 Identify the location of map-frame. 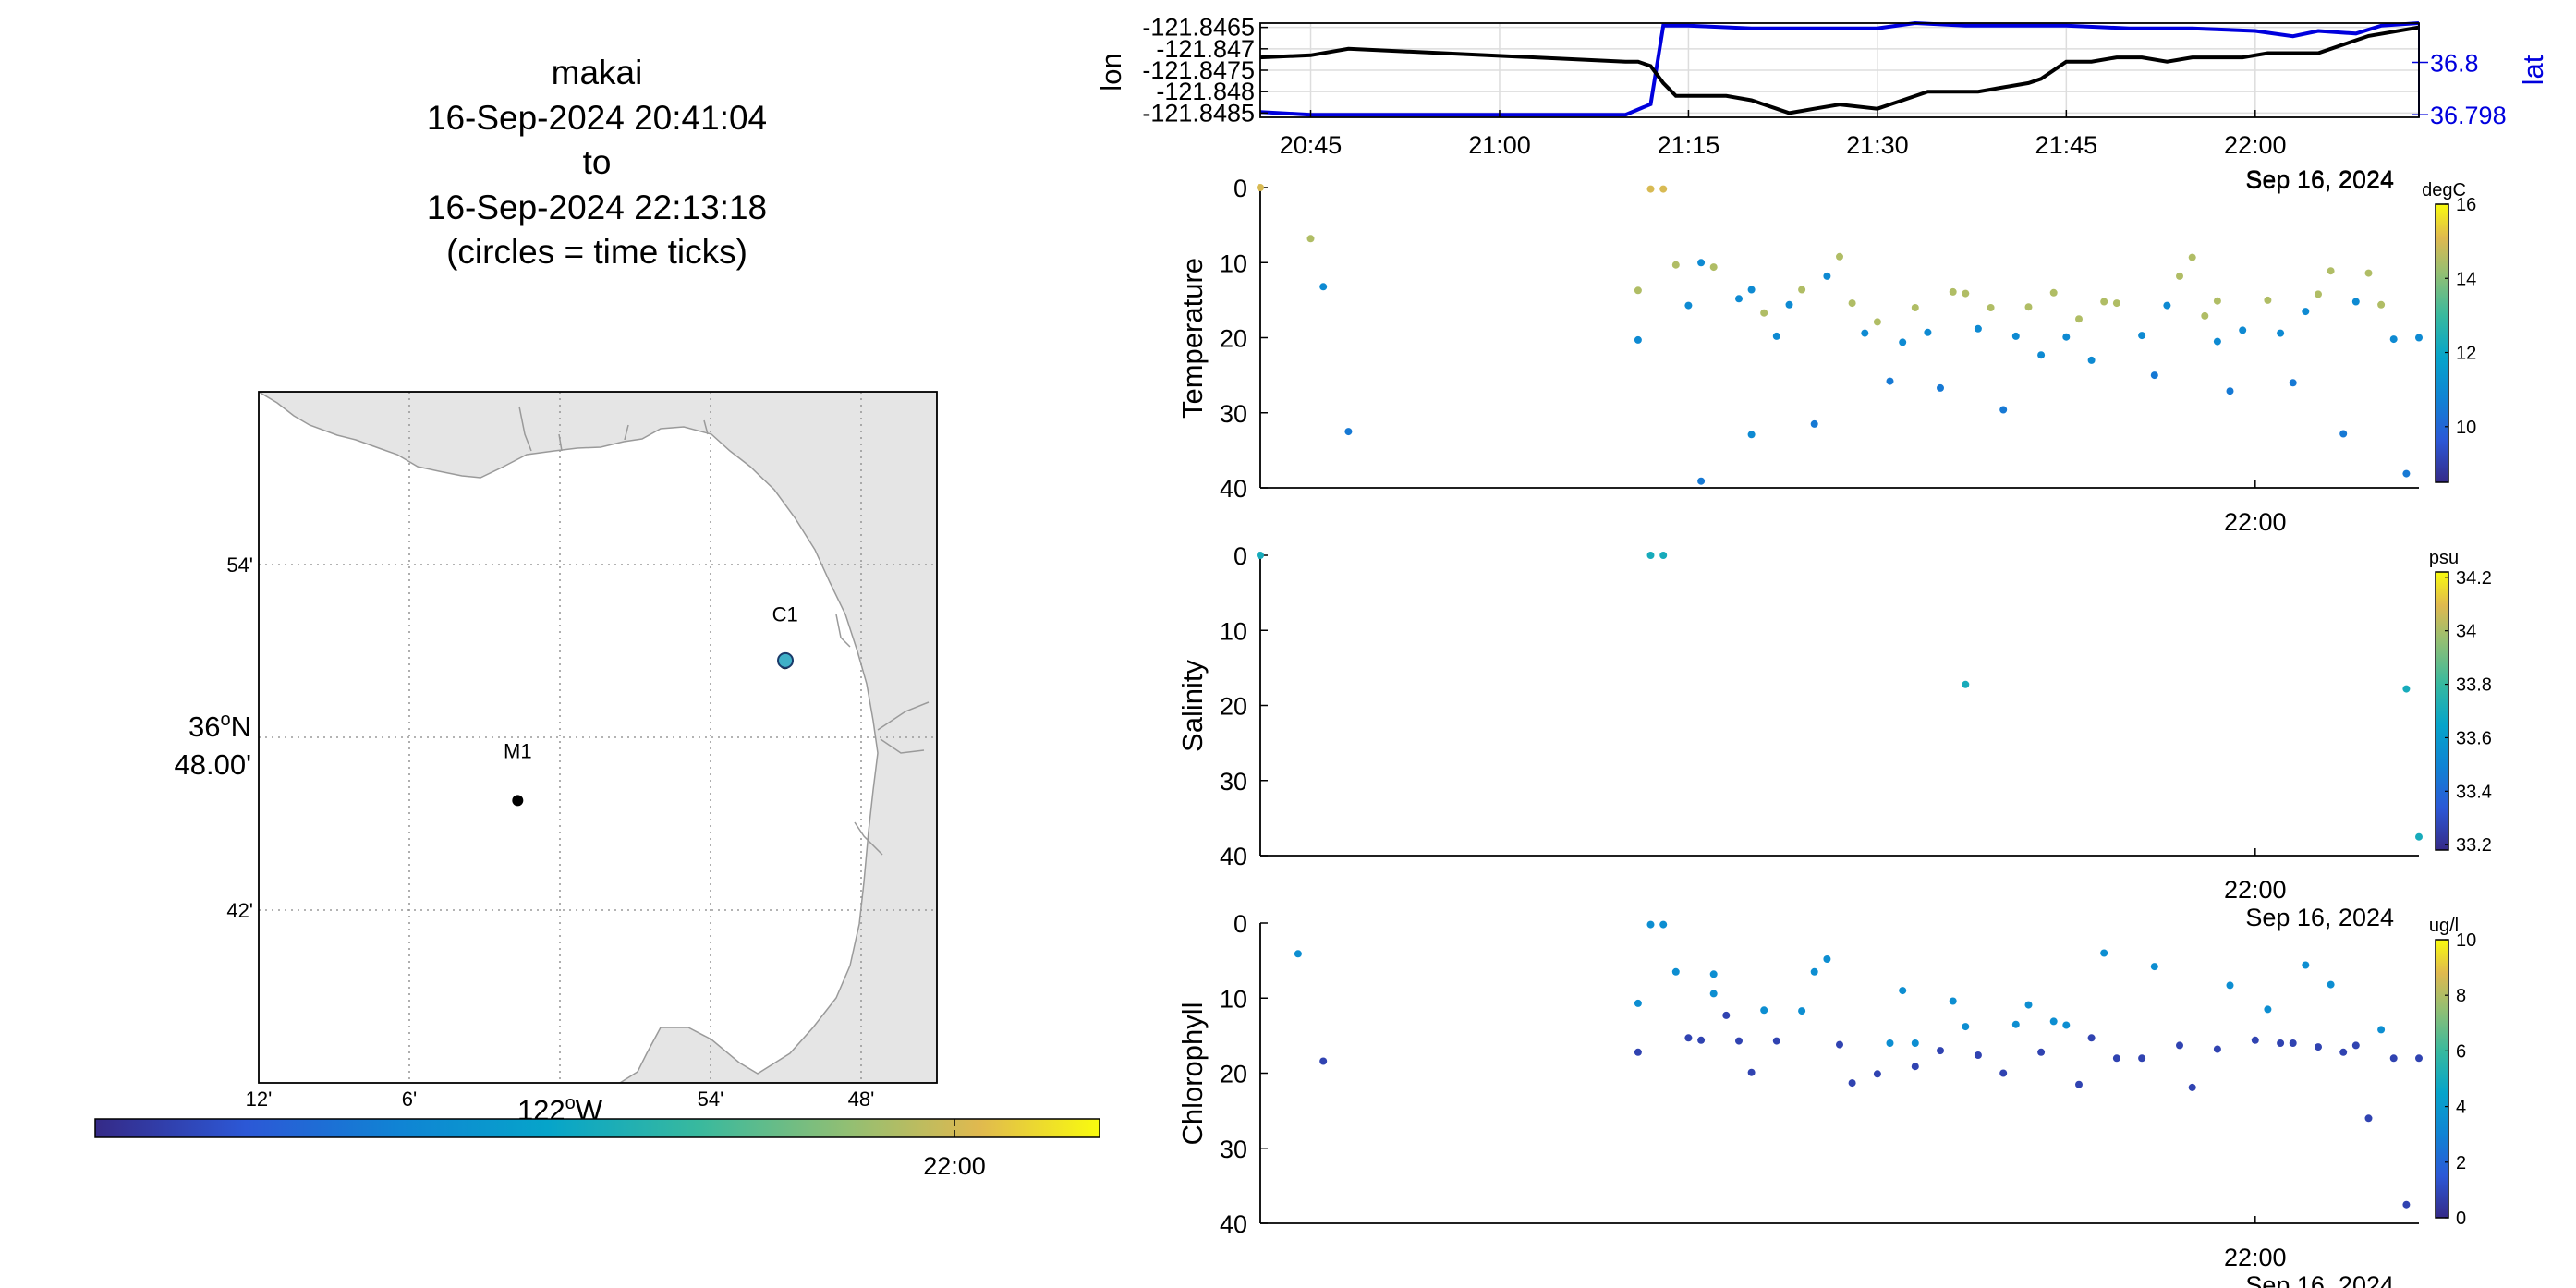
(598, 737).